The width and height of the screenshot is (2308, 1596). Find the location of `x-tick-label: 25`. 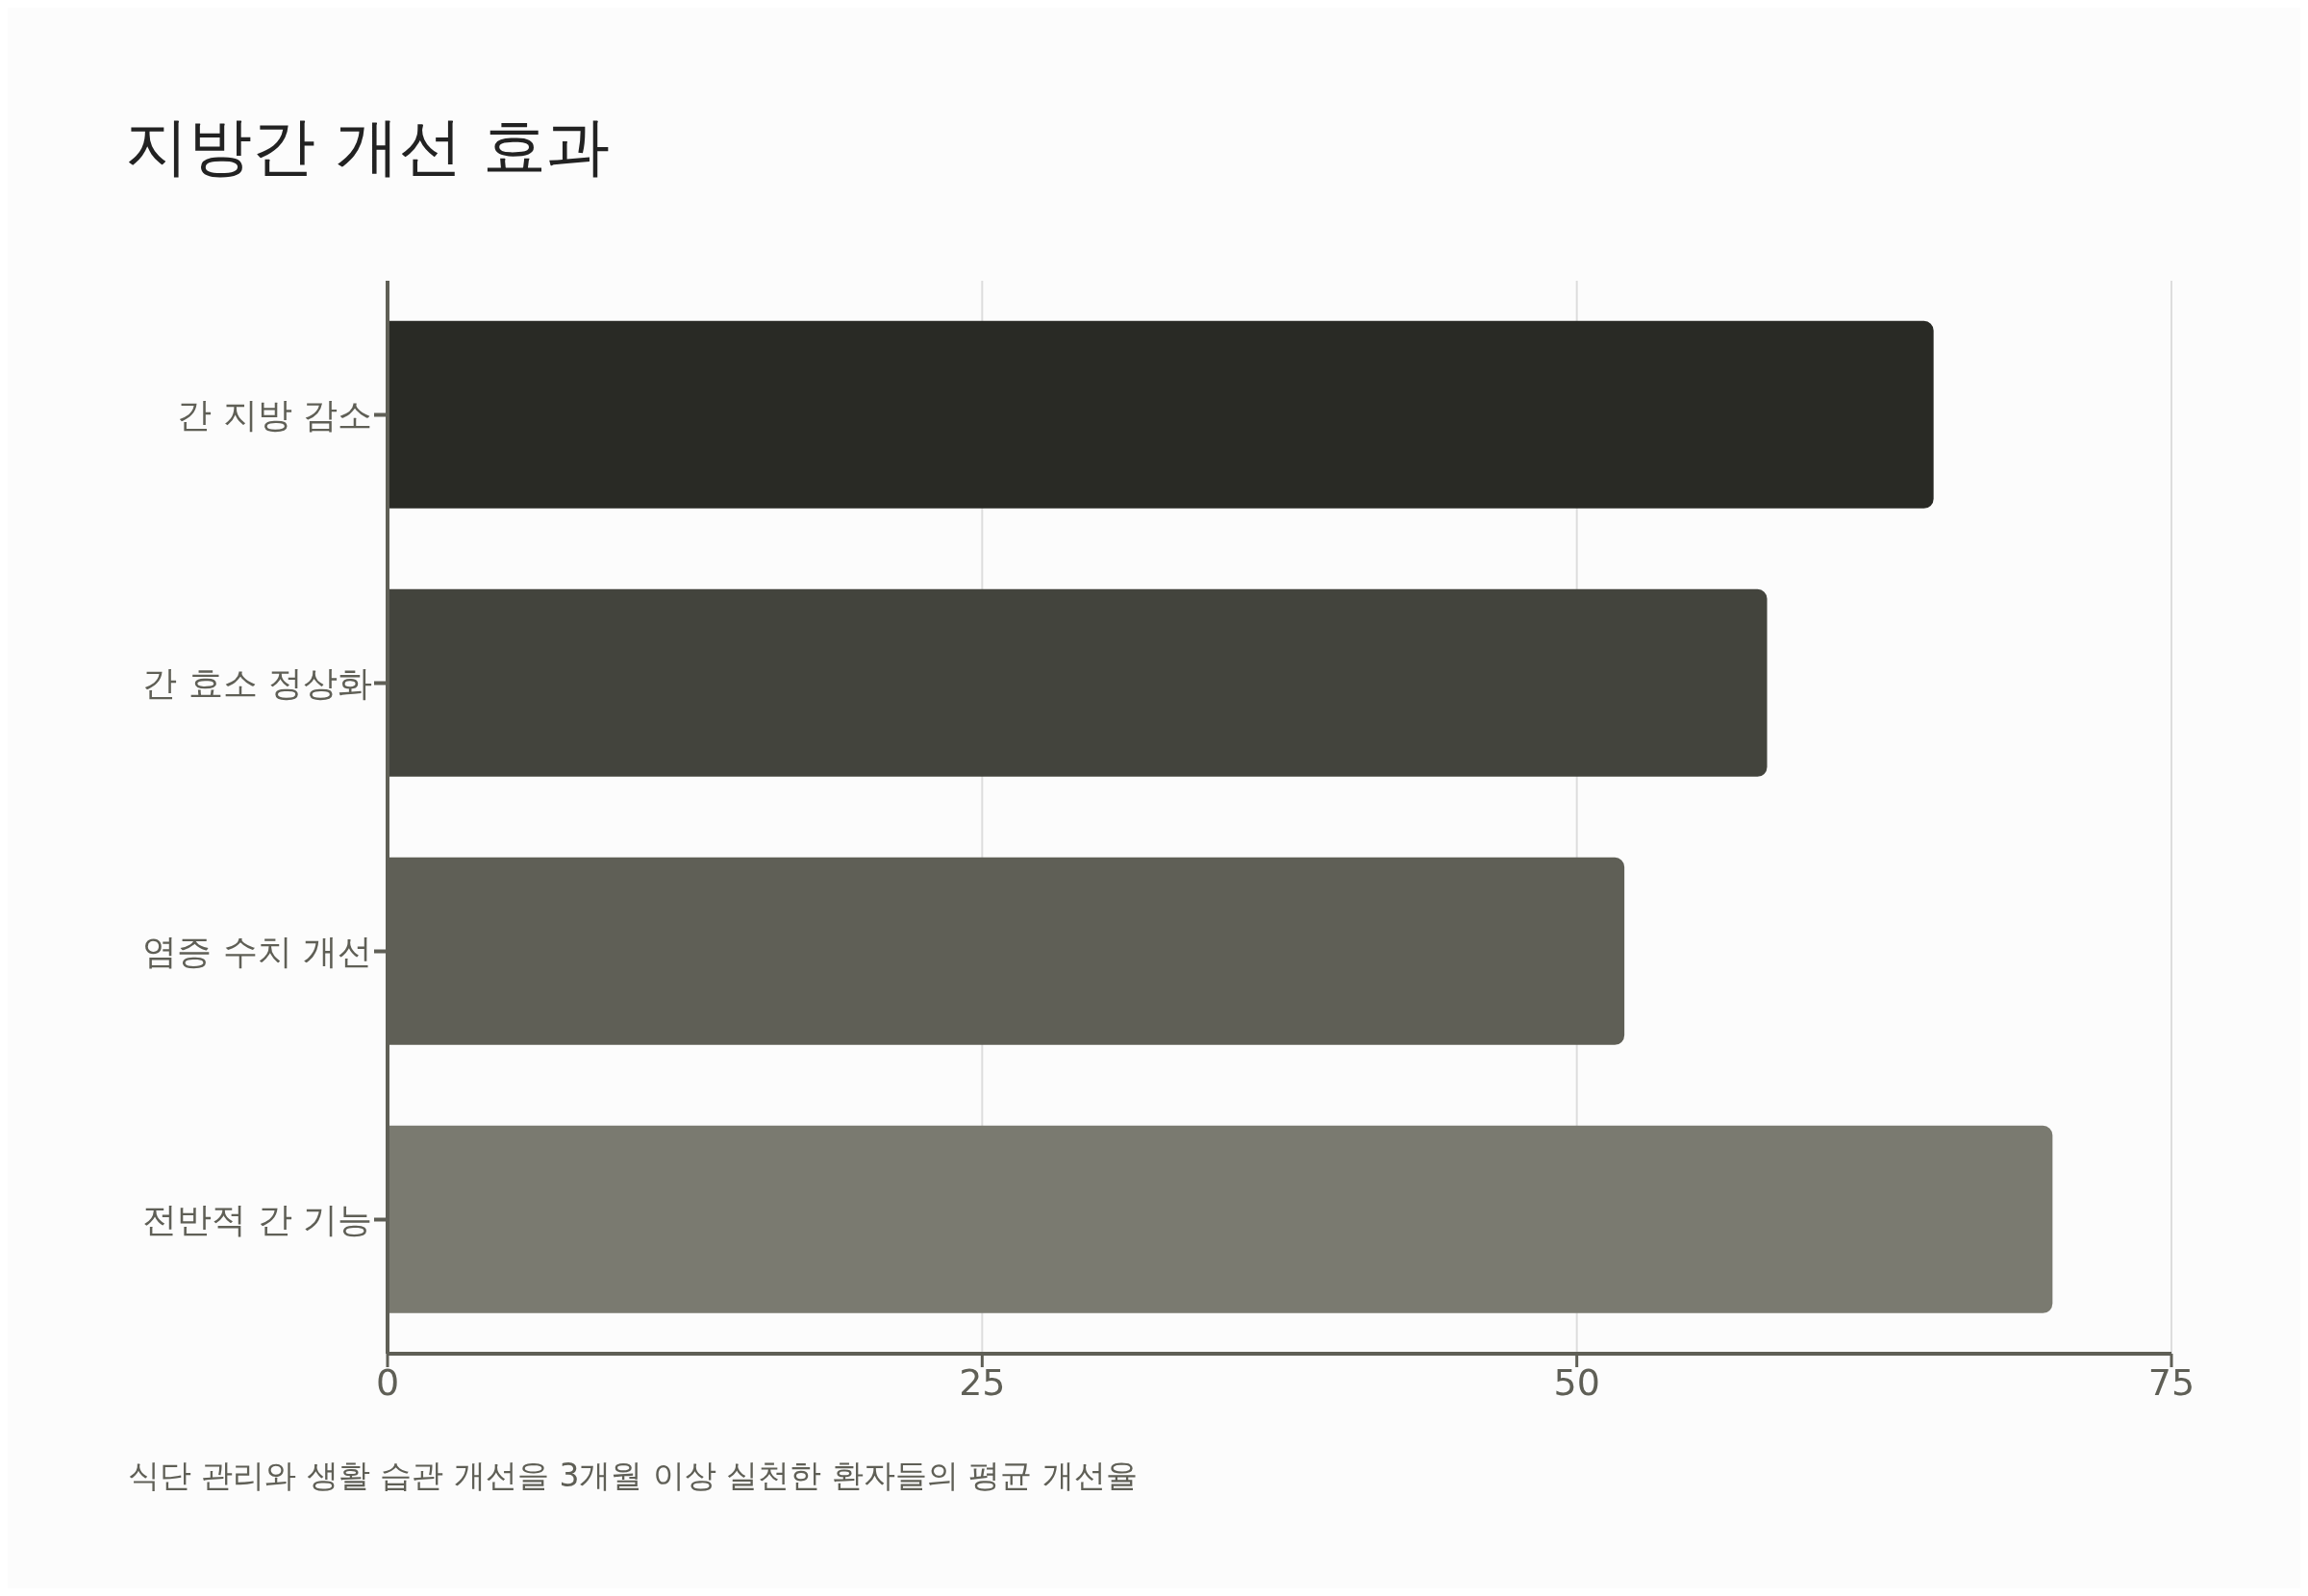

x-tick-label: 25 is located at coordinates (983, 1382).